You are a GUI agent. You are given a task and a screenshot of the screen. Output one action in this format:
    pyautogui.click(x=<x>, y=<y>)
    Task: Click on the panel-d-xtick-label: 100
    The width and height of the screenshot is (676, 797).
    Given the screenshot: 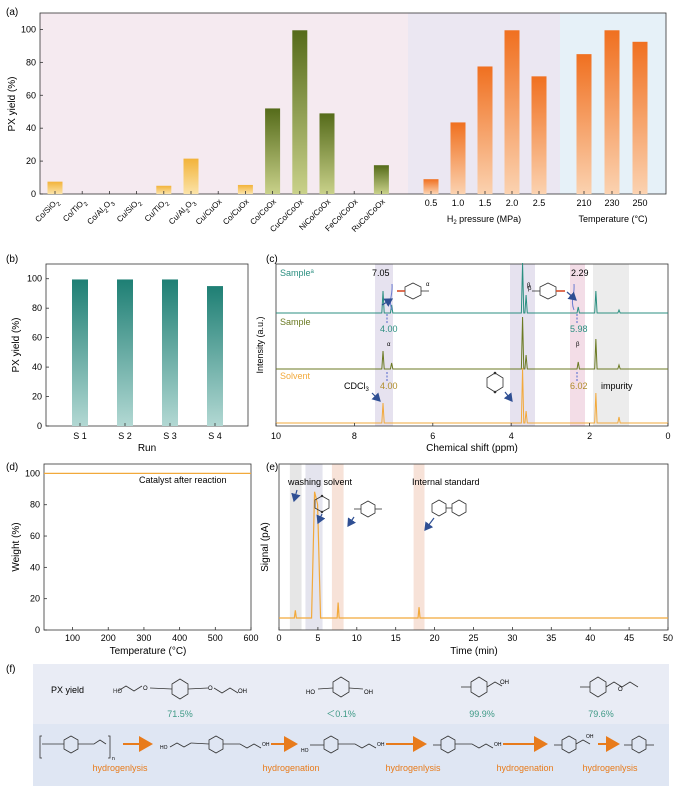 What is the action you would take?
    pyautogui.click(x=72, y=638)
    